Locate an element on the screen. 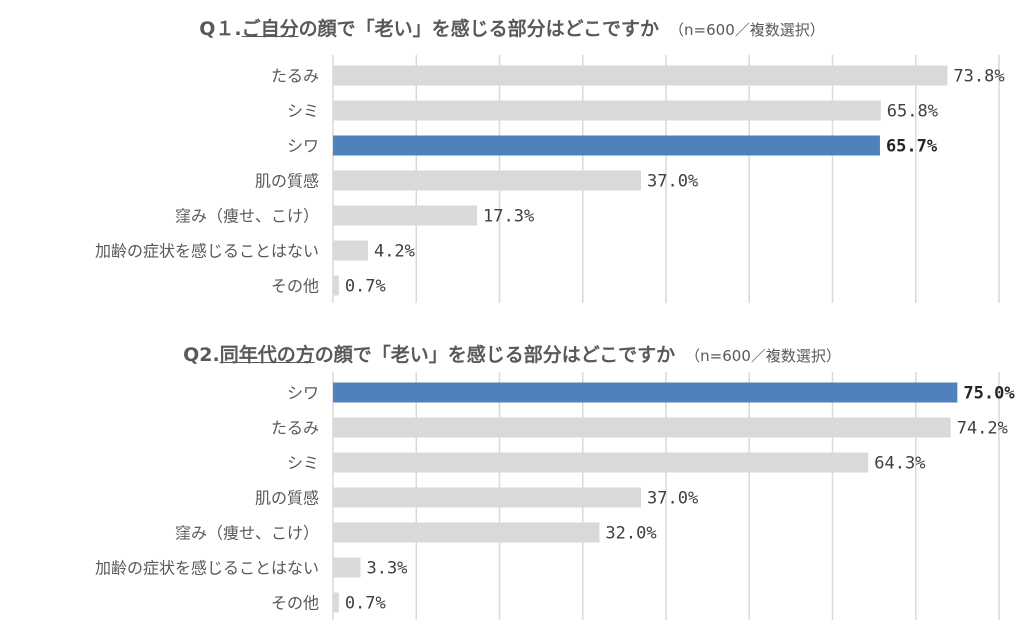  chart2-title-prefix: Q2. is located at coordinates (201, 355).